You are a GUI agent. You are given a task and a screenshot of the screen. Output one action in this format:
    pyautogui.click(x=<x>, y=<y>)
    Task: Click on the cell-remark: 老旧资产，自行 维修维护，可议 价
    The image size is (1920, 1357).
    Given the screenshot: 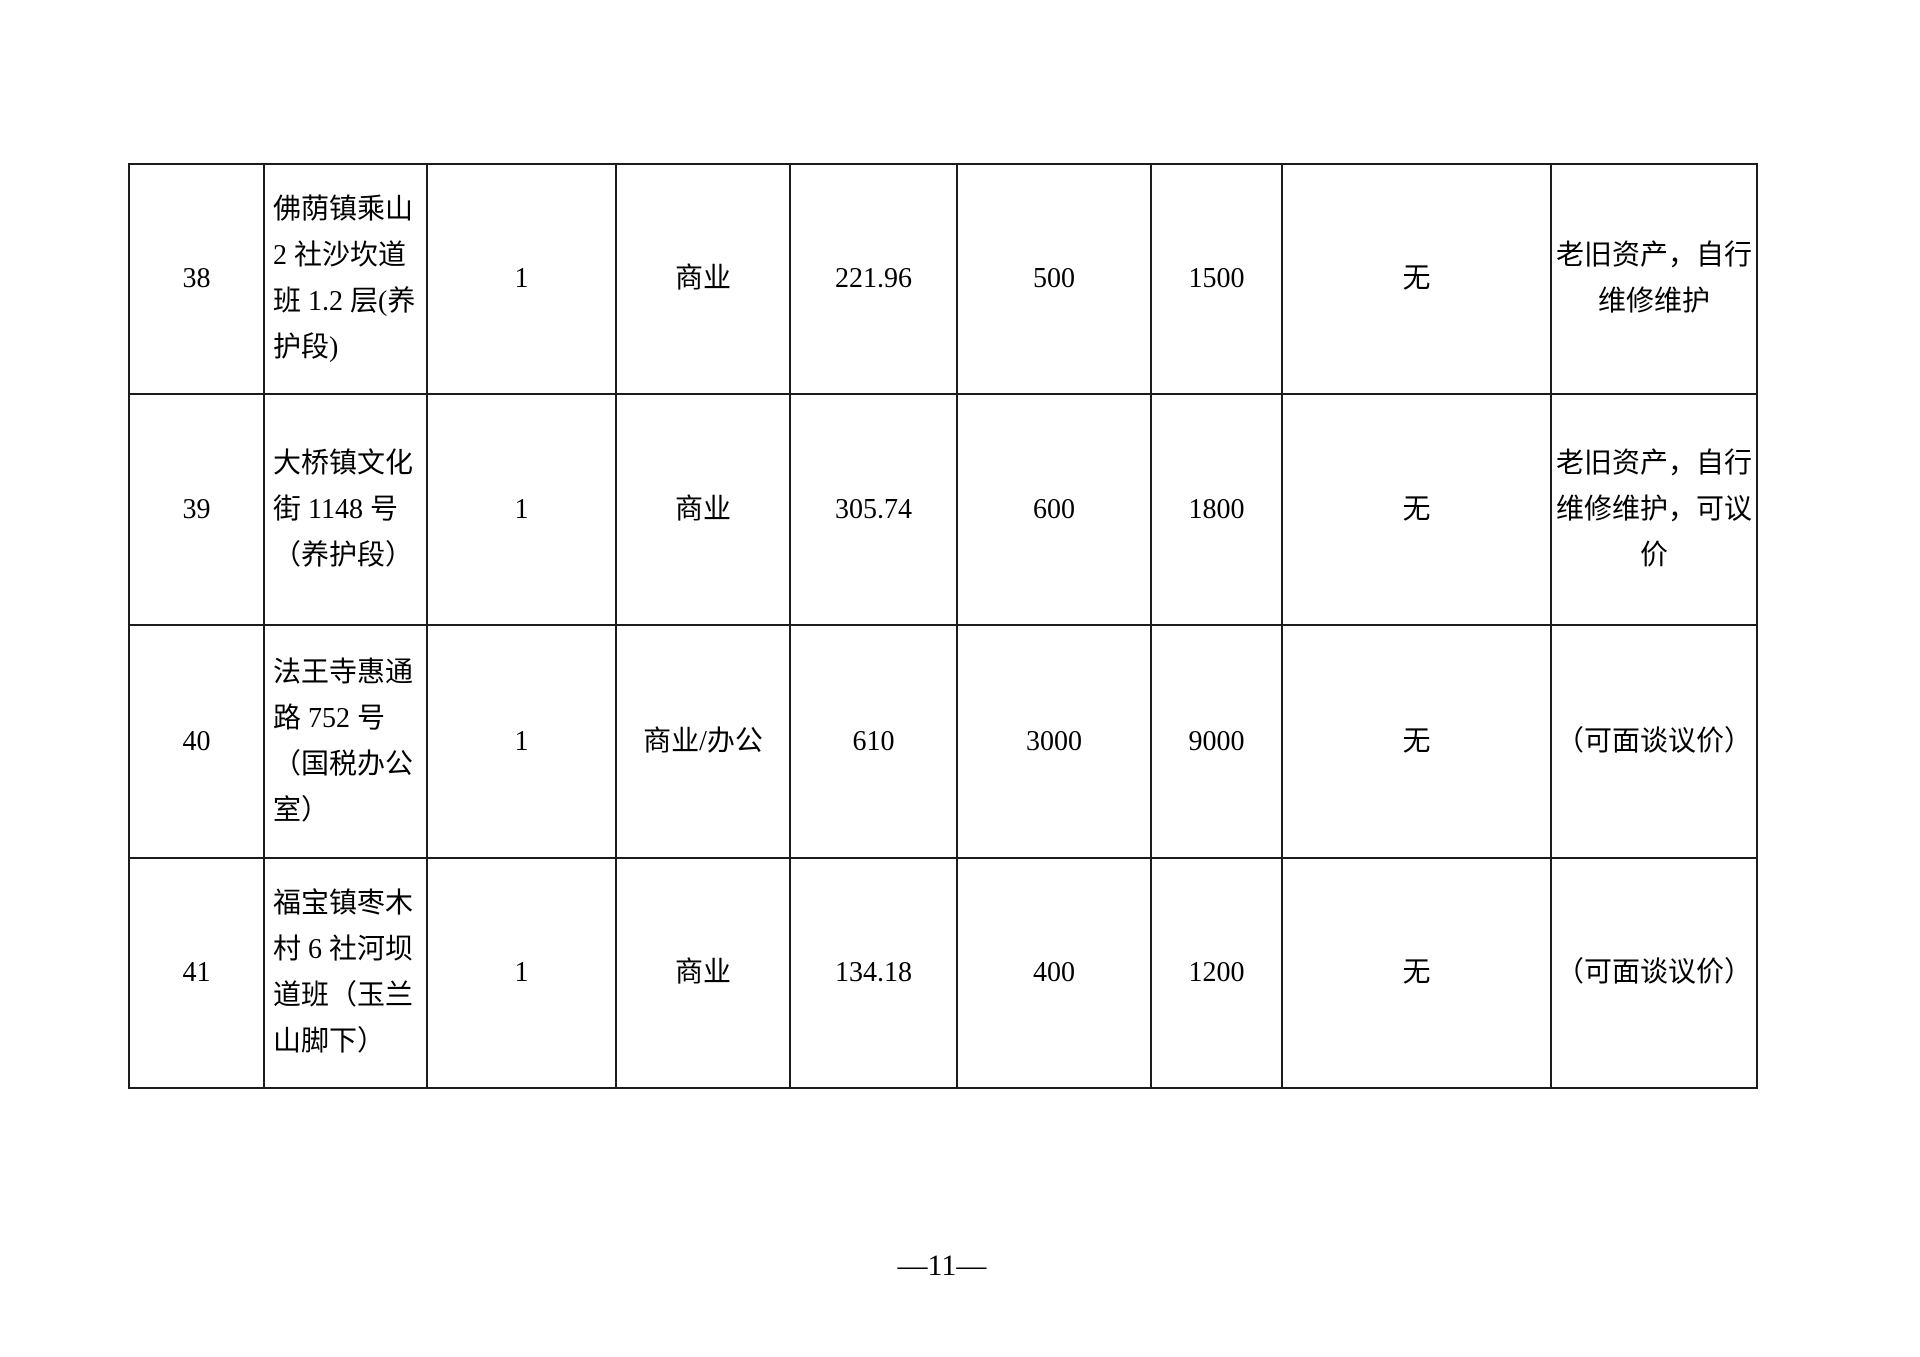 What is the action you would take?
    pyautogui.click(x=1654, y=509)
    